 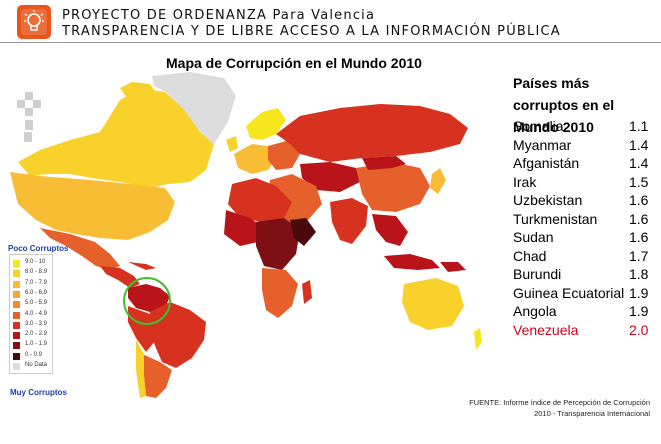 I want to click on region-argentina, so click(x=157, y=376).